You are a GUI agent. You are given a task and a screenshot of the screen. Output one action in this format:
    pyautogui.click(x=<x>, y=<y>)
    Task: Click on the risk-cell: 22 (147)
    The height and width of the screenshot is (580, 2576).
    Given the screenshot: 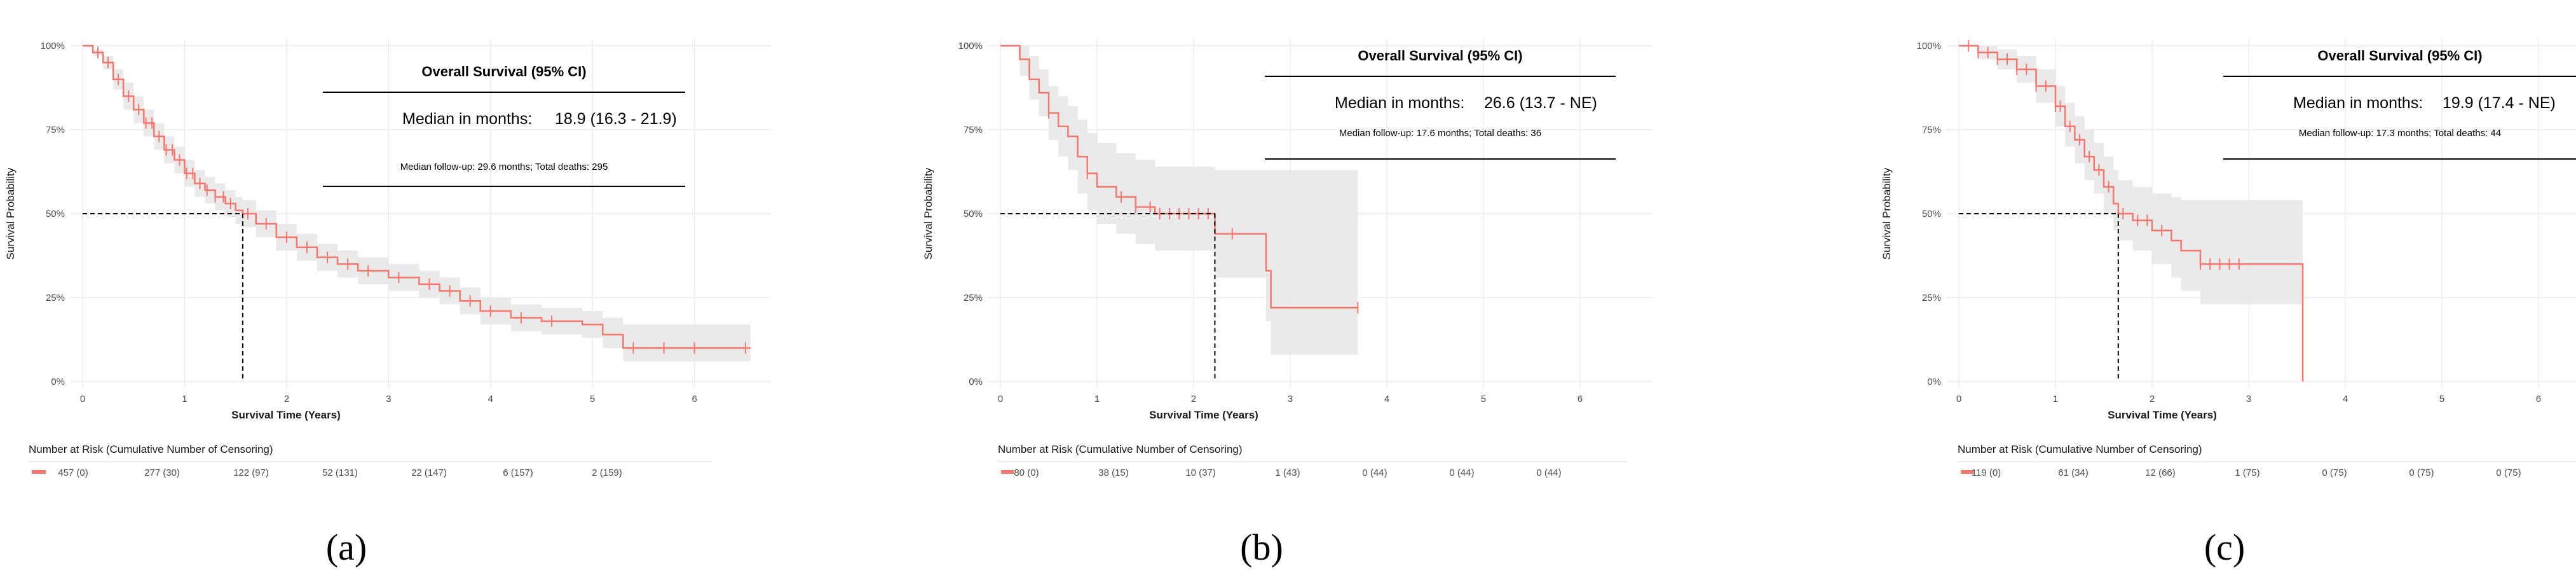 What is the action you would take?
    pyautogui.click(x=429, y=472)
    